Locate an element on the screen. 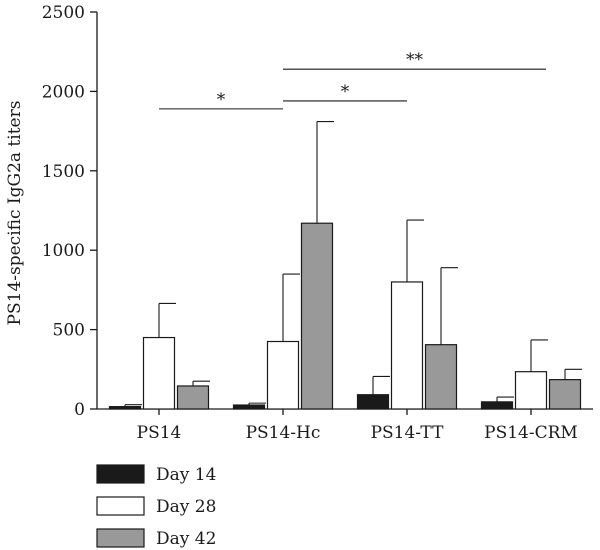 The width and height of the screenshot is (600, 550). y-tick-label: 0 is located at coordinates (79, 410).